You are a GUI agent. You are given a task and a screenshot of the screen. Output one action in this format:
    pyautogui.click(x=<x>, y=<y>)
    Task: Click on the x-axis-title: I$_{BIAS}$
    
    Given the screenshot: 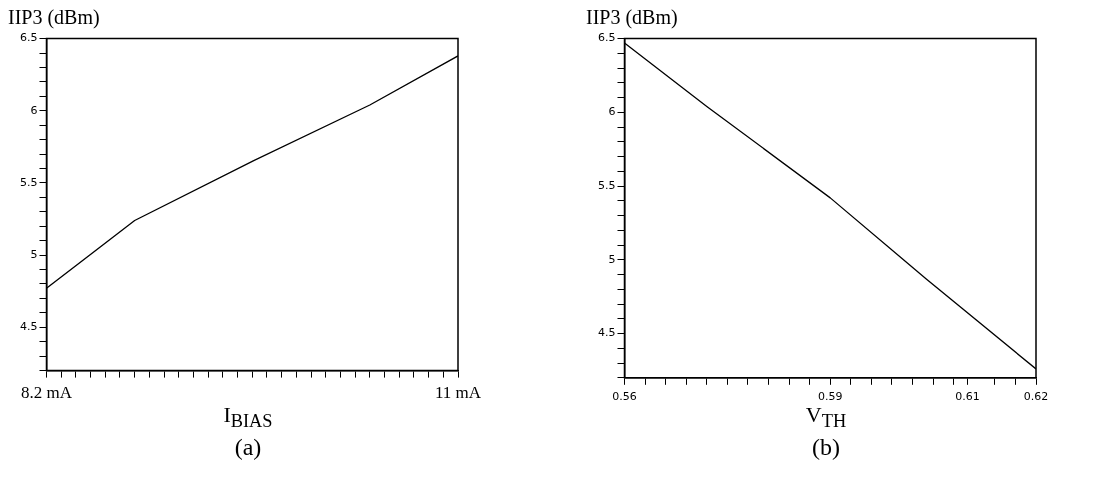 What is the action you would take?
    pyautogui.click(x=248, y=417)
    